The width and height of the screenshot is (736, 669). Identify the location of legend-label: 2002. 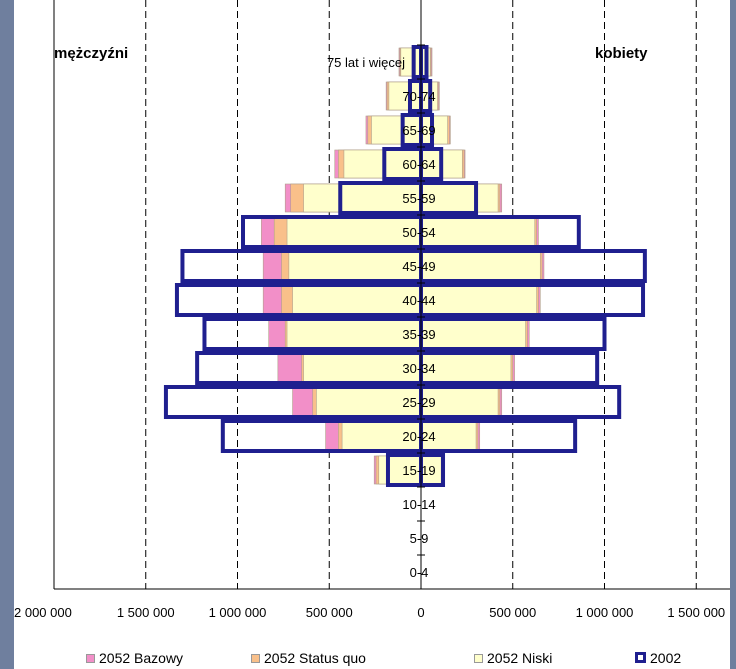
(666, 658).